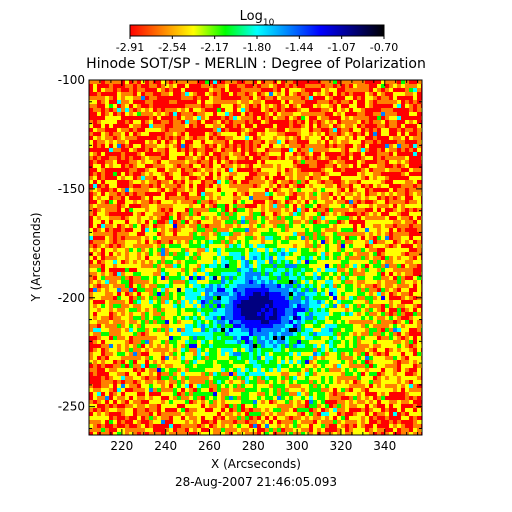 This screenshot has width=512, height=512. Describe the element at coordinates (165, 446) in the screenshot. I see `x-tick-label: 240` at that location.